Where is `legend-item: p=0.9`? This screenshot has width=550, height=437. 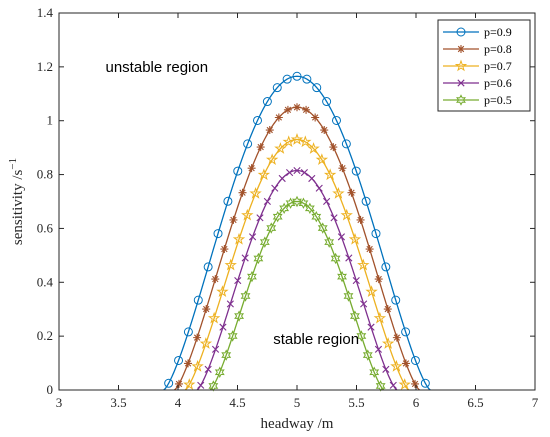
legend-item: p=0.9 is located at coordinates (477, 32).